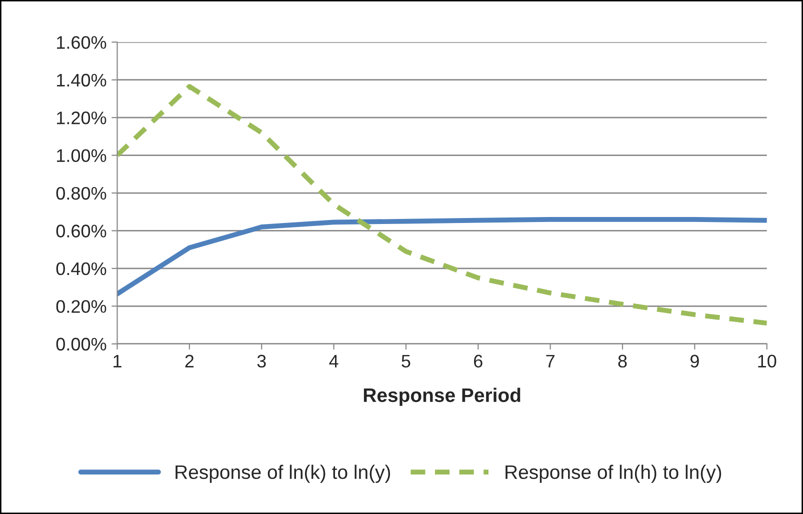 The width and height of the screenshot is (803, 514). Describe the element at coordinates (81, 155) in the screenshot. I see `y-tick-label: 1.00%` at that location.